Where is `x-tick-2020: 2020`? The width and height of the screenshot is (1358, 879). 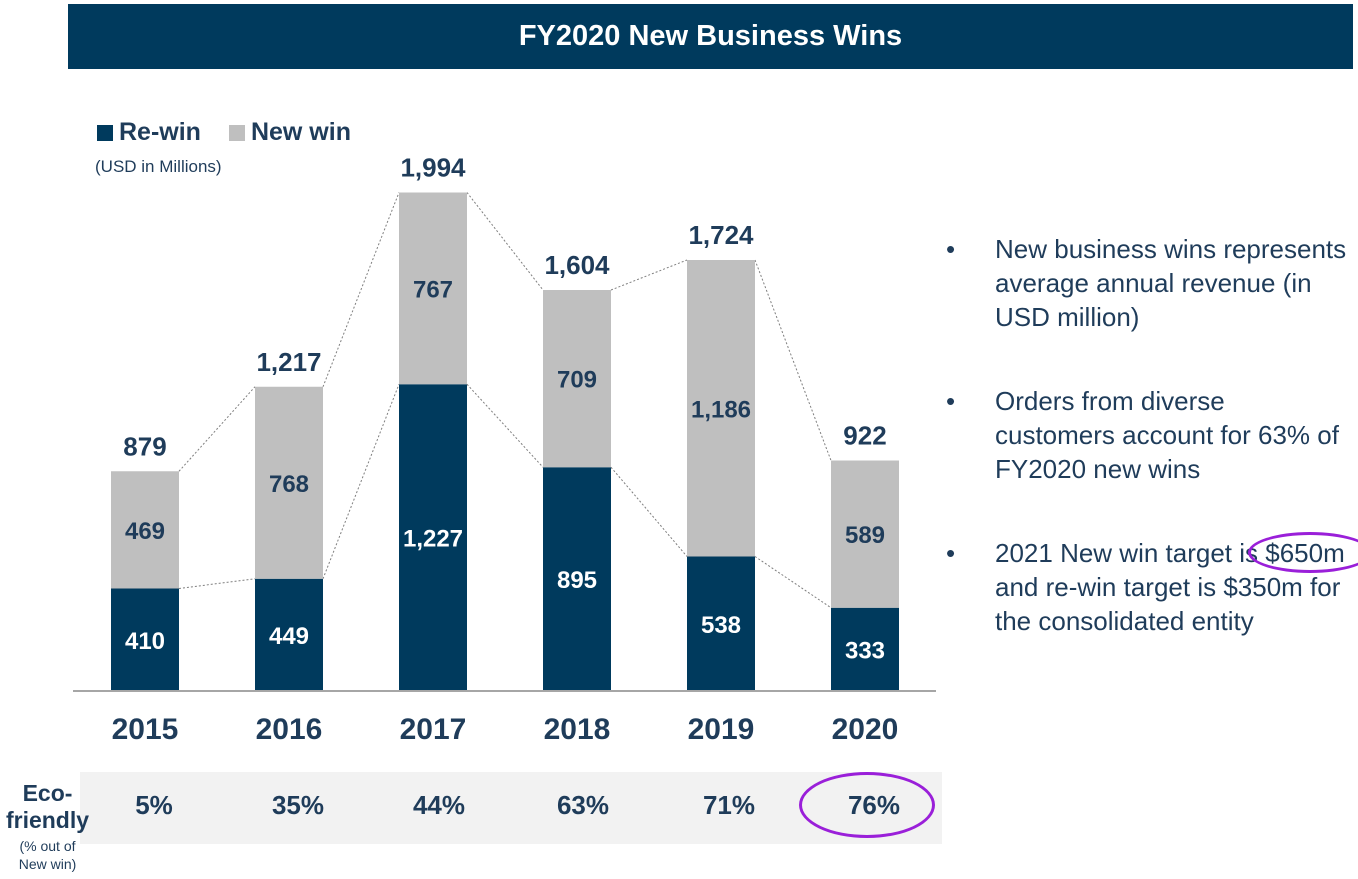
x-tick-2020: 2020 is located at coordinates (865, 729).